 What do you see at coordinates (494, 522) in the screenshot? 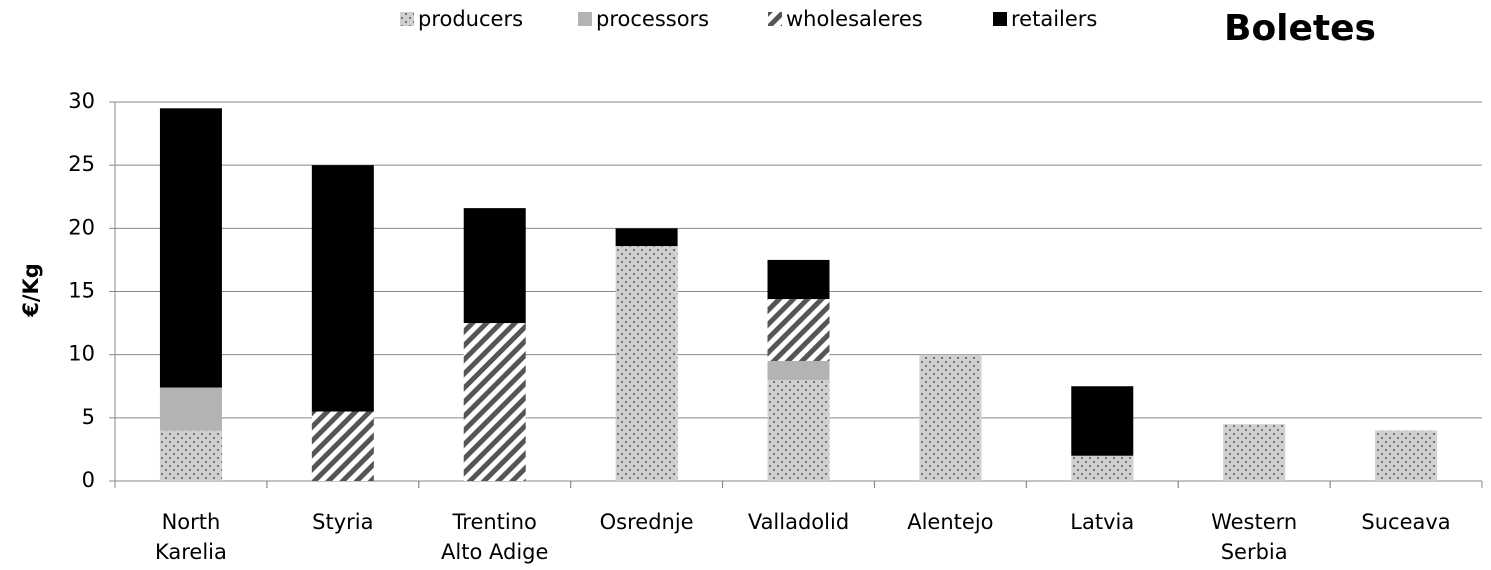
I see `x-tick-label: Trentino` at bounding box center [494, 522].